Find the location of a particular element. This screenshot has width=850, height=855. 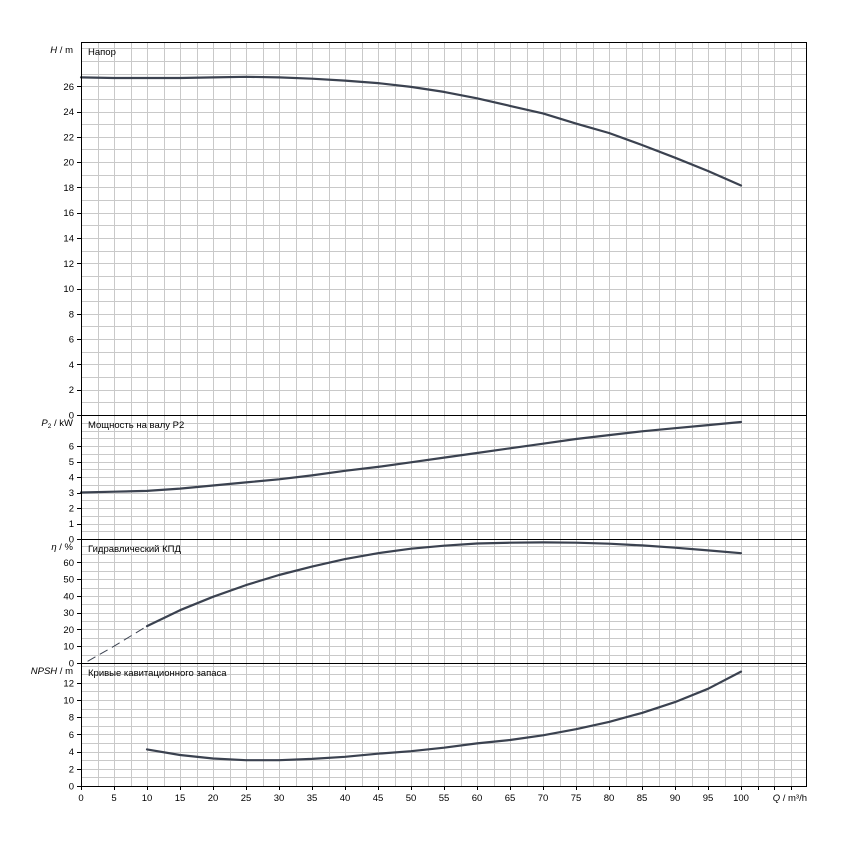

panel-title: Напор is located at coordinates (102, 52).